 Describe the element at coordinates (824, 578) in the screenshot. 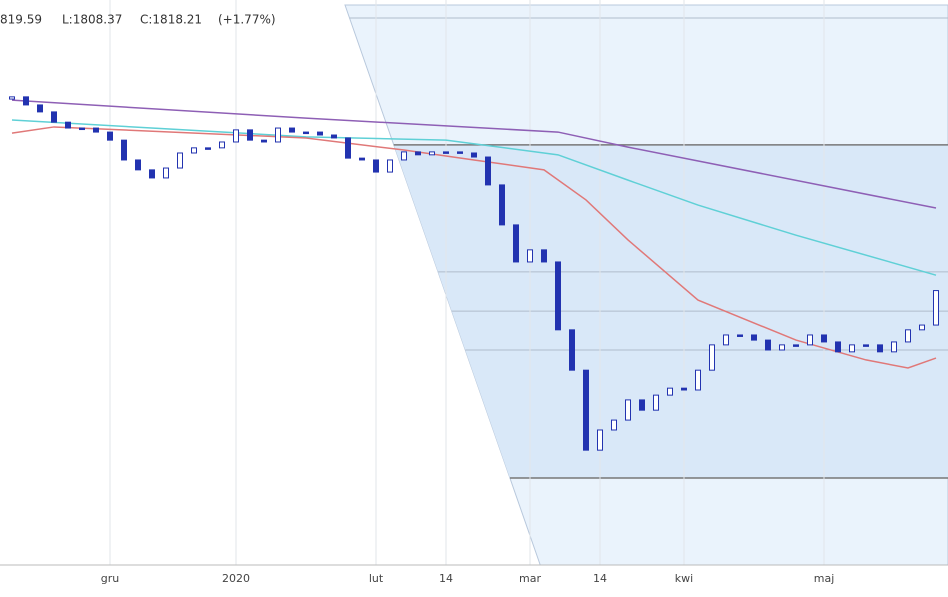

I see `x-tick-label: maj` at that location.